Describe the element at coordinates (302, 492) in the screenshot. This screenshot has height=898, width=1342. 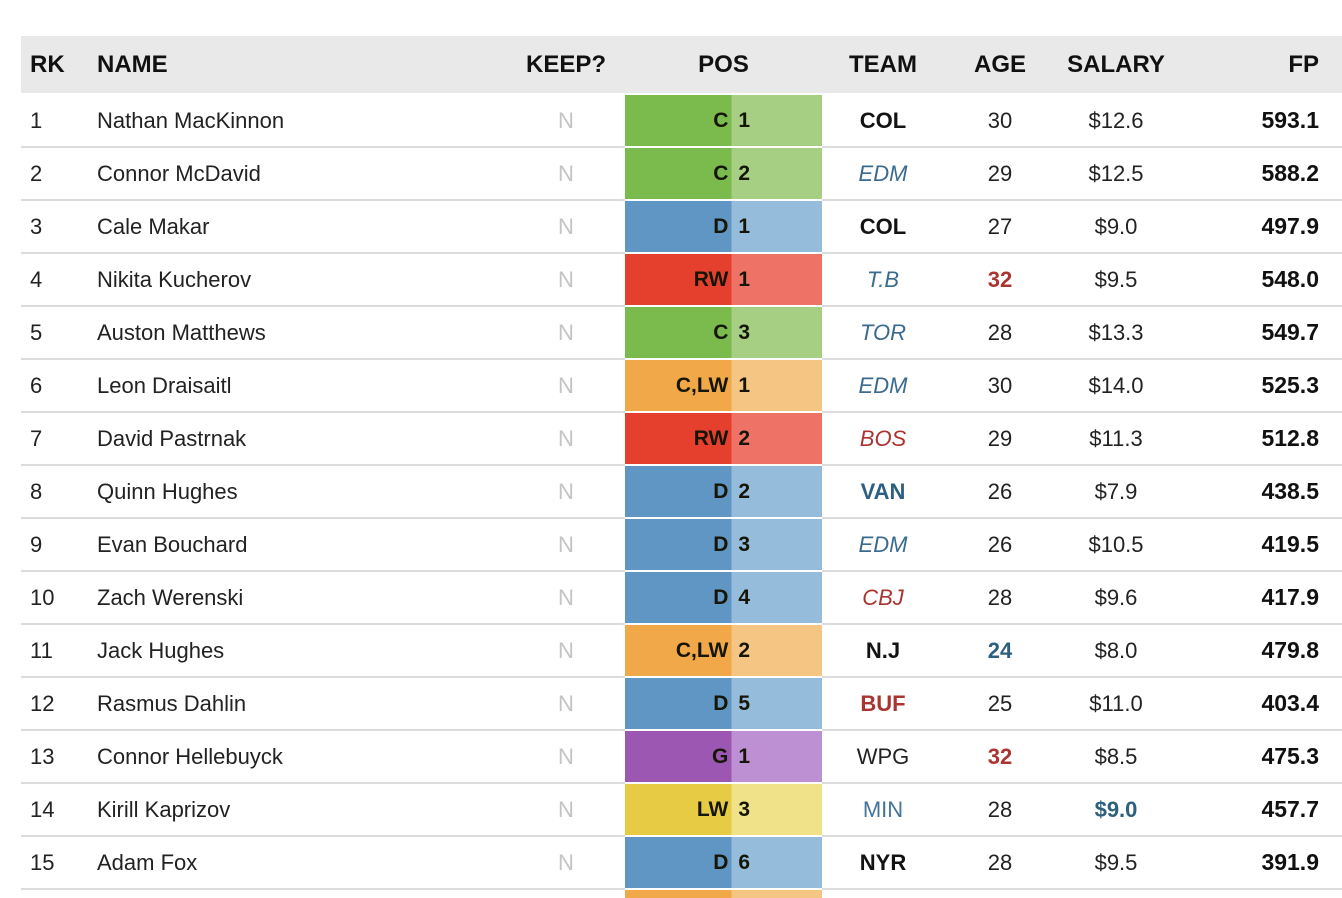
I see `player-name-cell: Quinn Hughes` at that location.